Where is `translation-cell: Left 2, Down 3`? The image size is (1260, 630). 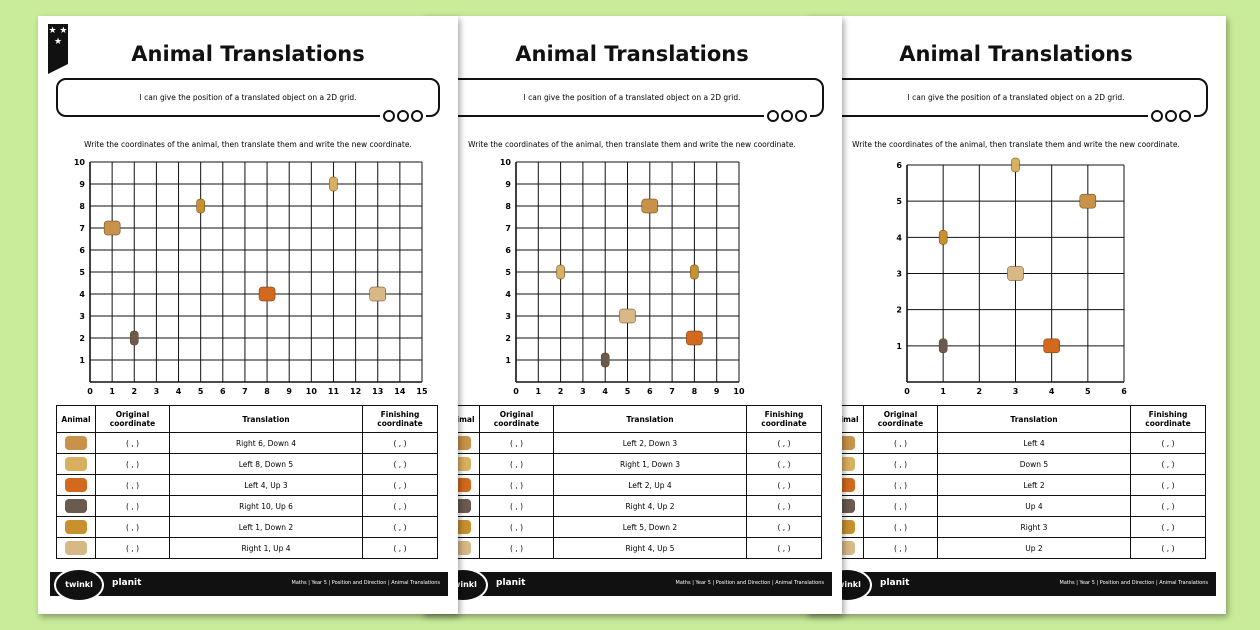
translation-cell: Left 2, Down 3 is located at coordinates (650, 443).